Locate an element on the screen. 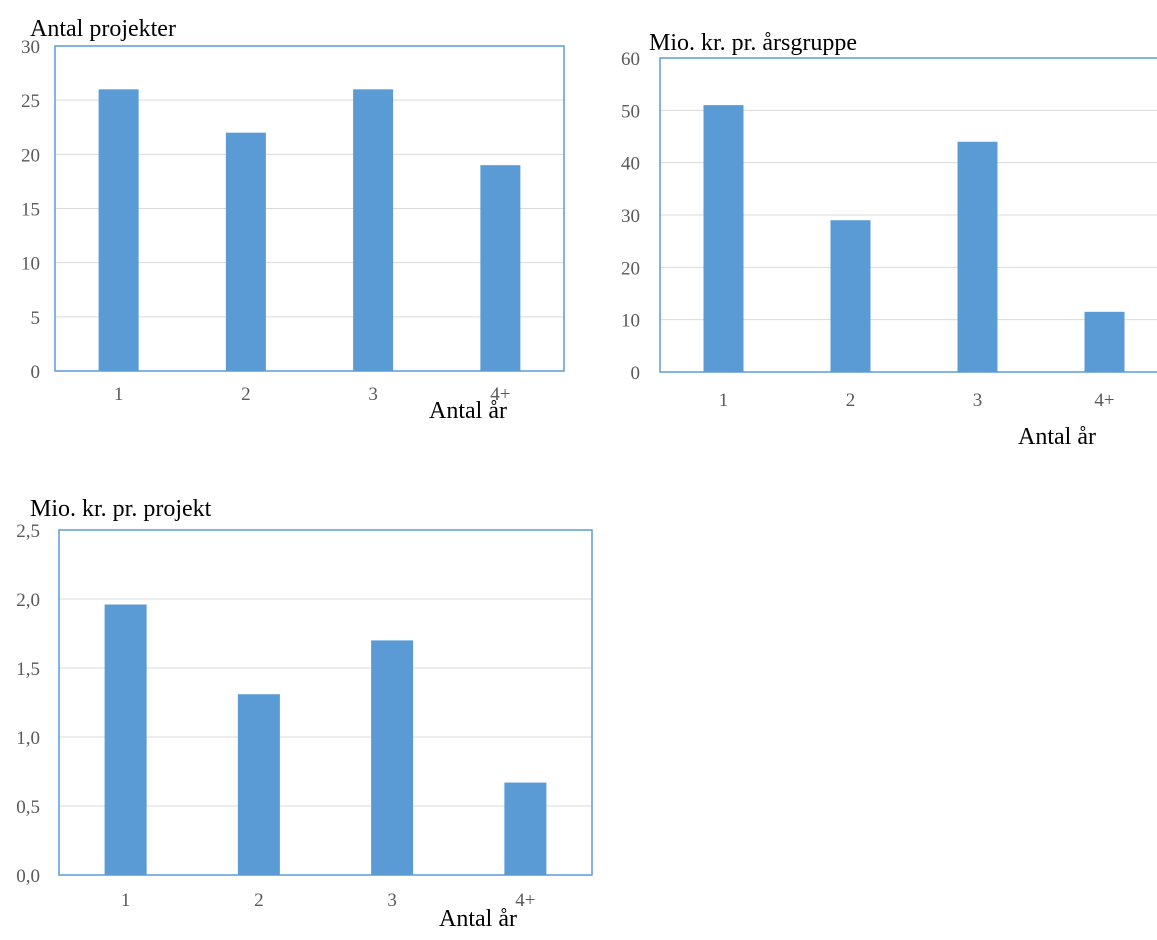 The width and height of the screenshot is (1157, 940). chart-title: Mio. kr. pr. årsgruppe is located at coordinates (753, 43).